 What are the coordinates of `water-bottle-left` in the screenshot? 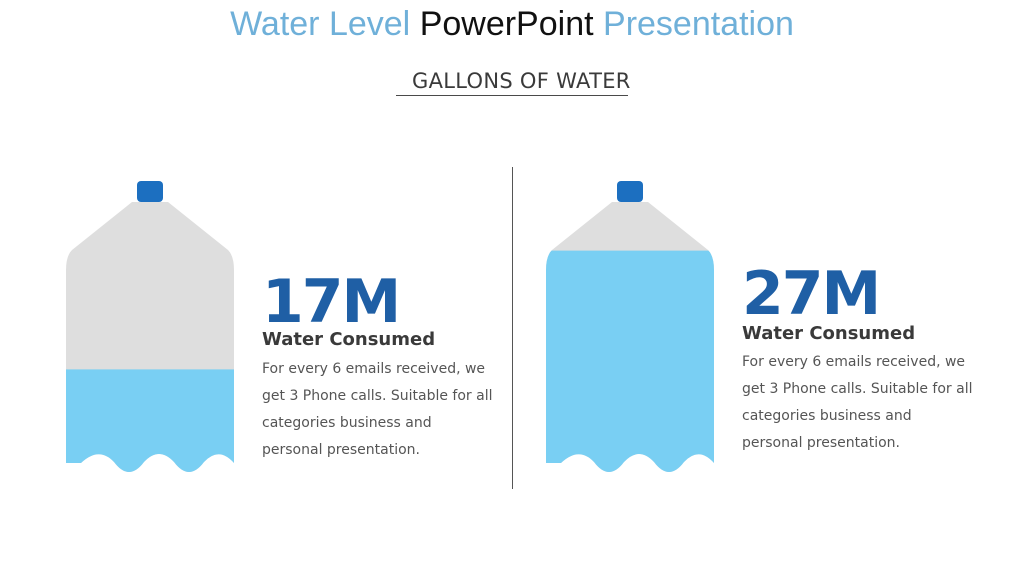 It's located at (150, 326).